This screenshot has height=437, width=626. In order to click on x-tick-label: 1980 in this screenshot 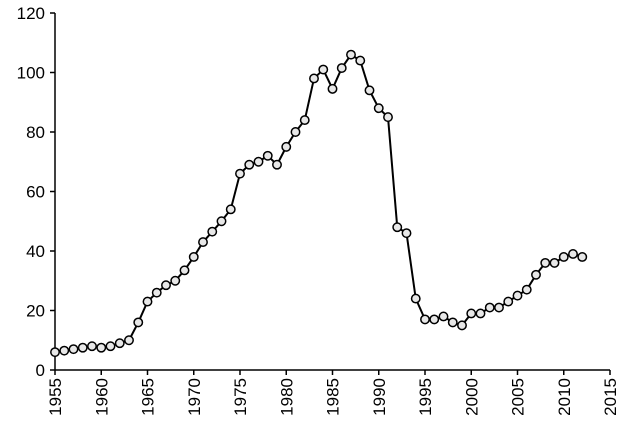, I will do `click(286, 397)`.